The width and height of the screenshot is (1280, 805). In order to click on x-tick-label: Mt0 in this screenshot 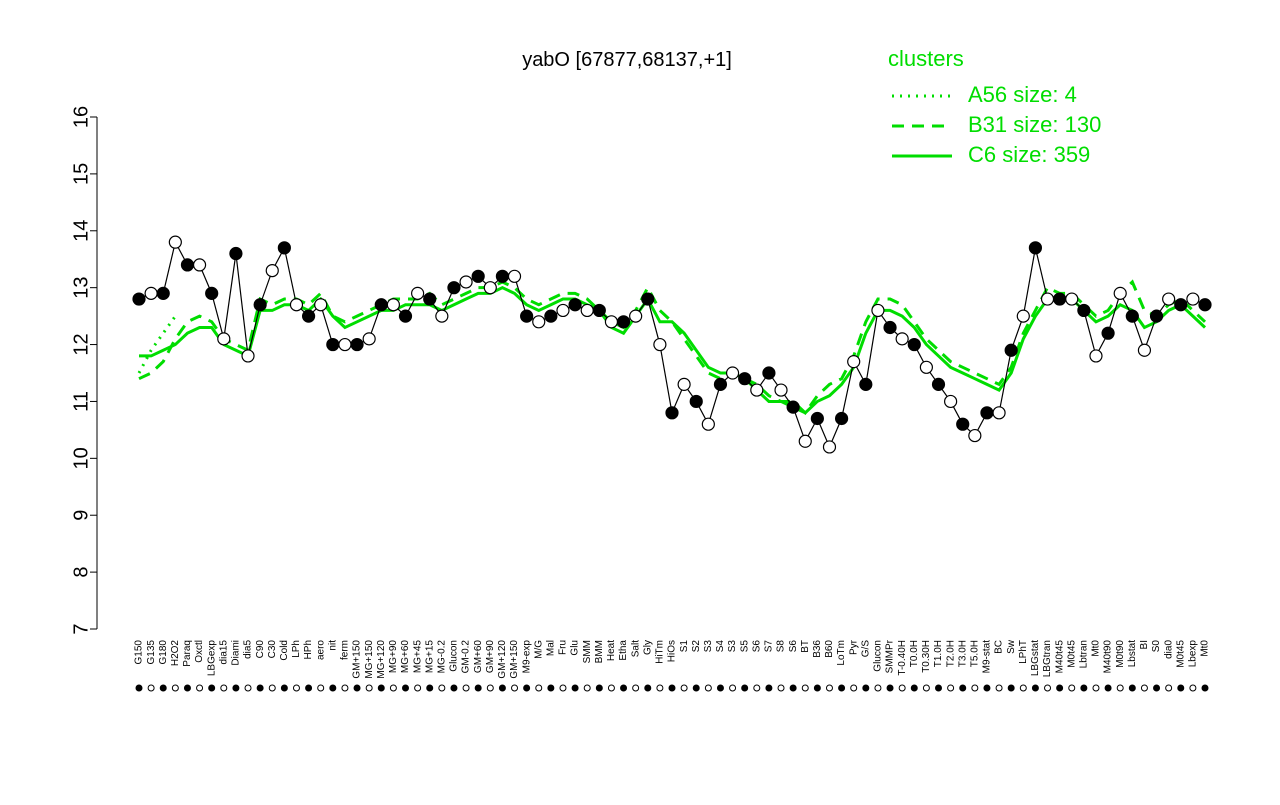, I will do `click(1205, 648)`.